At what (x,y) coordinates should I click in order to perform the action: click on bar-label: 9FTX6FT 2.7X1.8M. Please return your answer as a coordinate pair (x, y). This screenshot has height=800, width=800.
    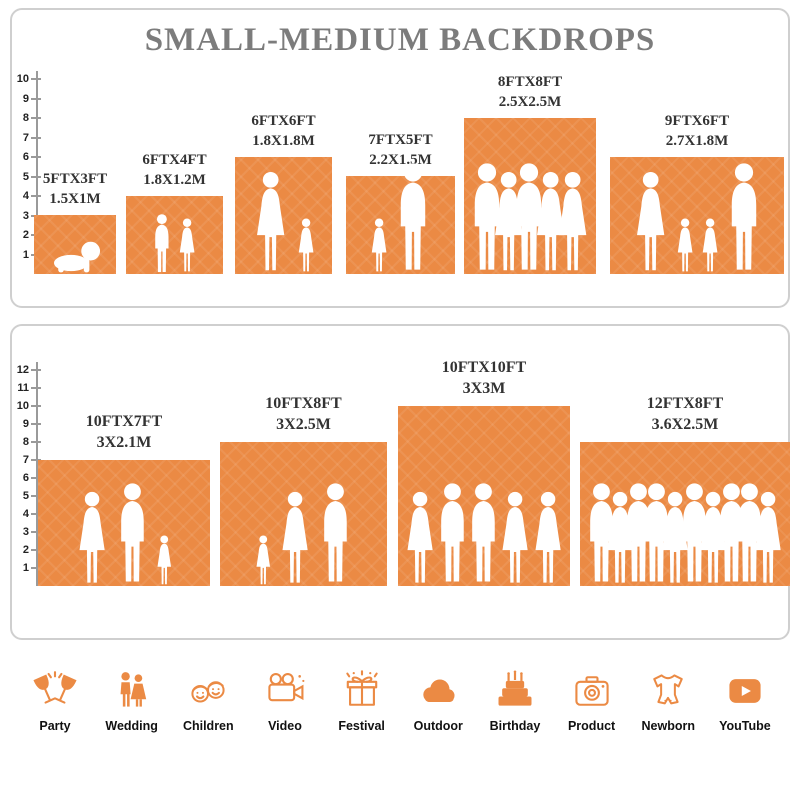
    Looking at the image, I should click on (697, 131).